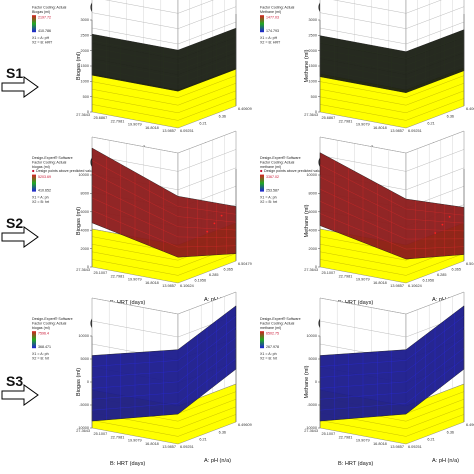 The height and width of the screenshot is (474, 474). What do you see at coordinates (85, 194) in the screenshot?
I see `z-tick-label: 8000` at bounding box center [85, 194].